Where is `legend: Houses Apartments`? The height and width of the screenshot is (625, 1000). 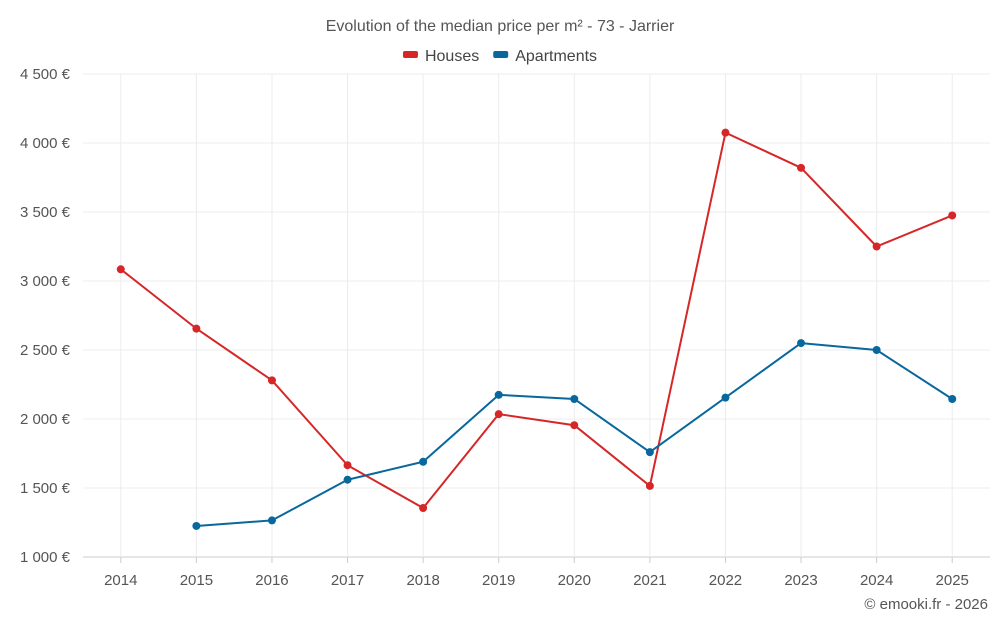 legend: Houses Apartments is located at coordinates (499, 56).